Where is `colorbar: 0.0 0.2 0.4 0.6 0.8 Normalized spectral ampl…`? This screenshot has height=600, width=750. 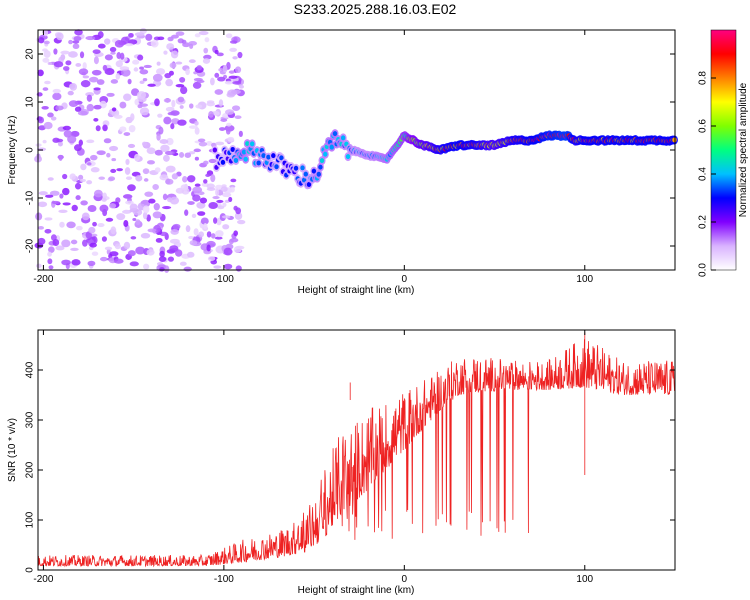
colorbar: 0.0 0.2 0.4 0.6 0.8 Normalized spectral ampl… is located at coordinates (723, 153).